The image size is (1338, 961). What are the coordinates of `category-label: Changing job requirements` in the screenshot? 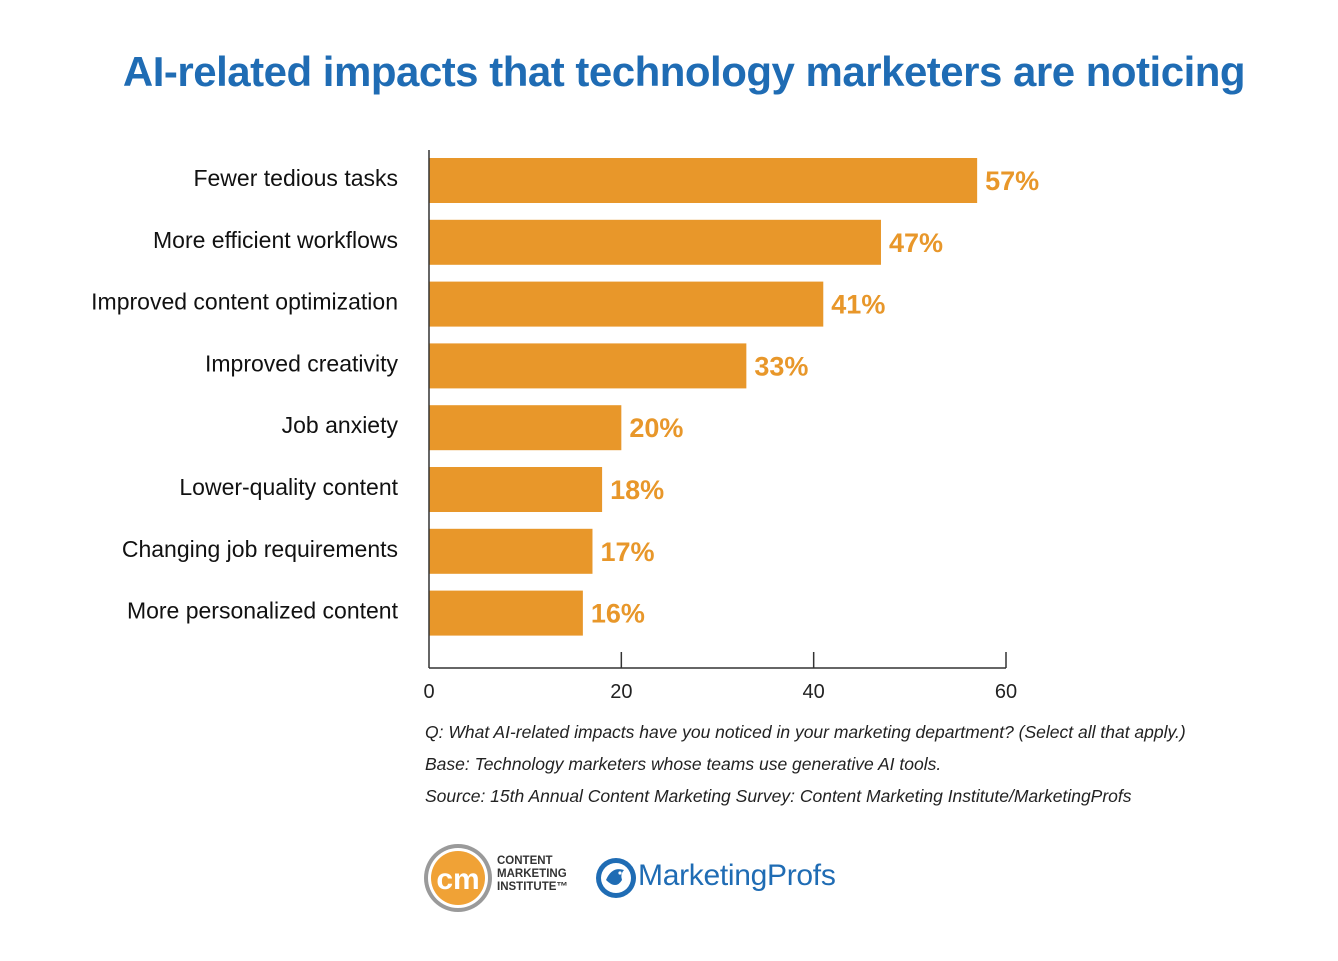 It's located at (260, 549).